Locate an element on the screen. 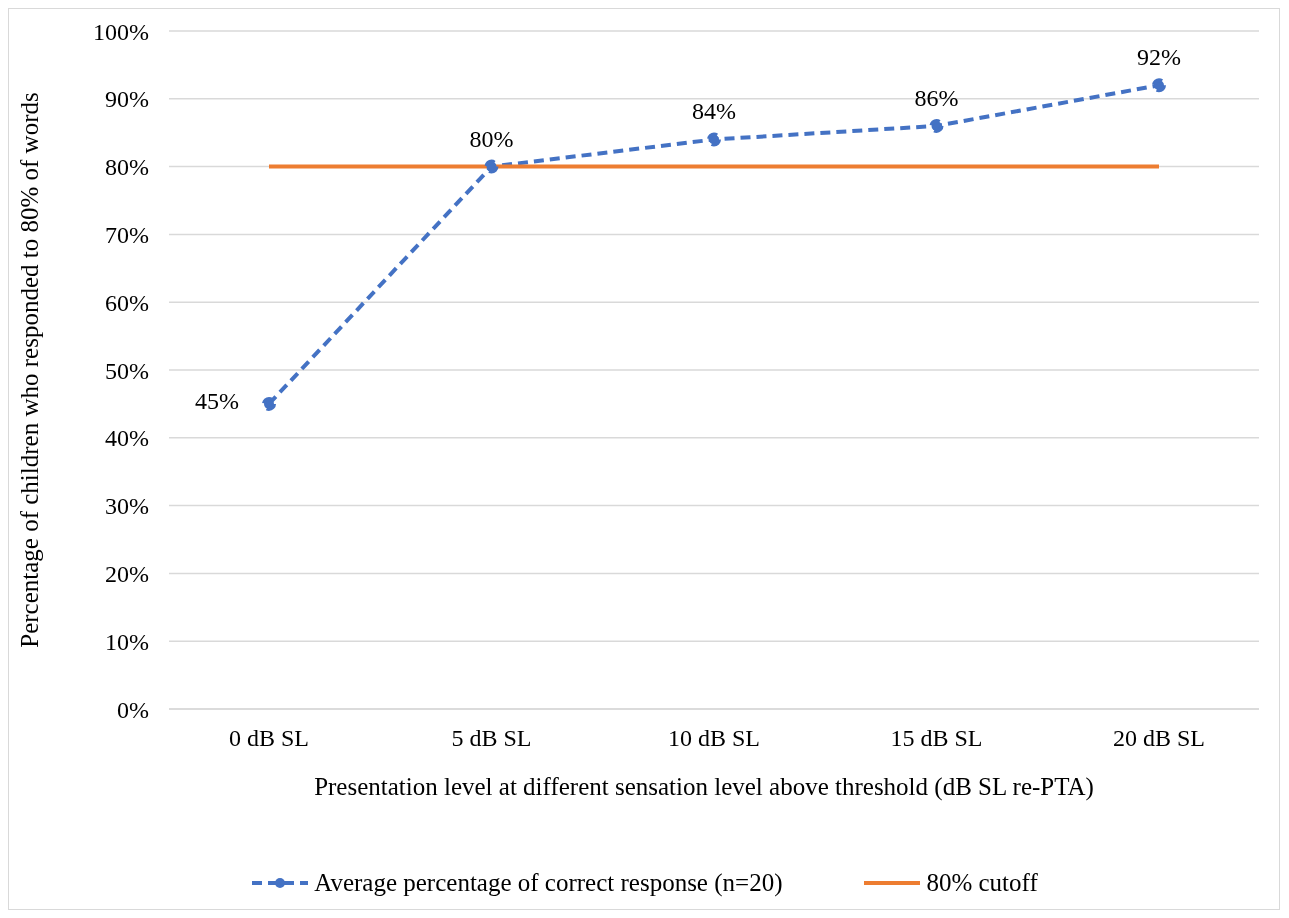 This screenshot has height=918, width=1289. x-axis-title: Presentation level at different sensation level above threshold (dB SL re-PTA) is located at coordinates (704, 787).